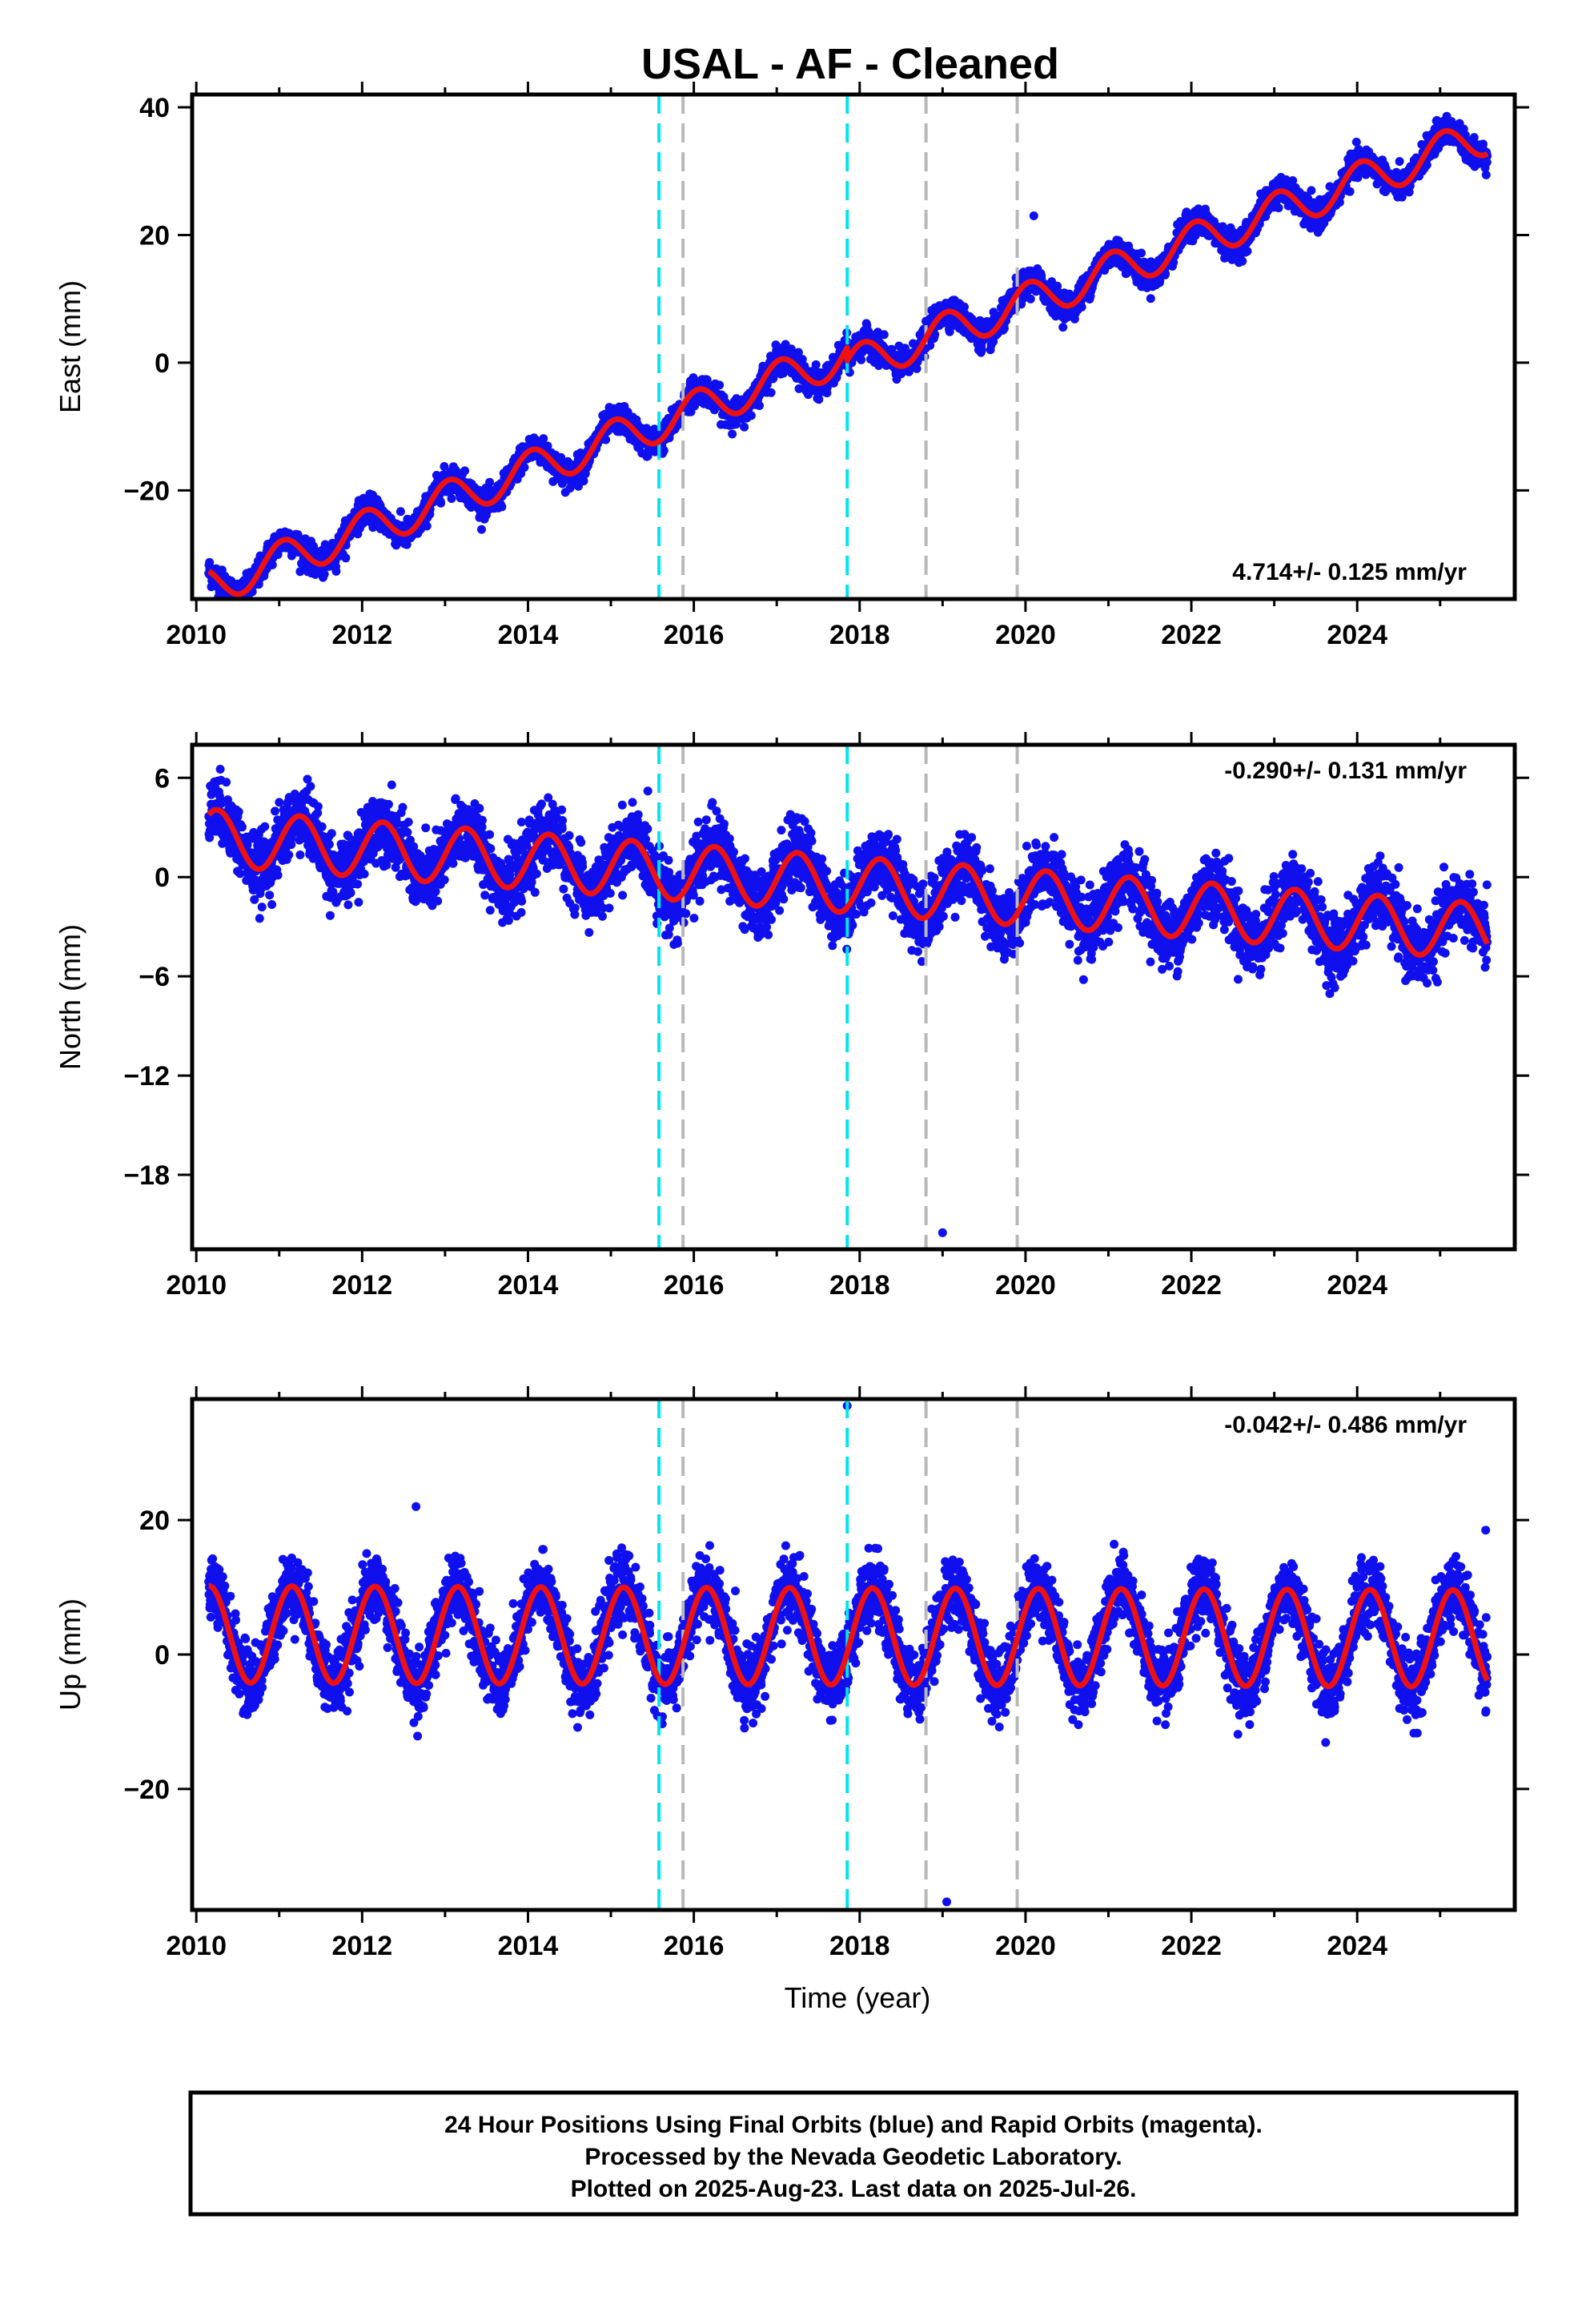  What do you see at coordinates (162, 363) in the screenshot?
I see `y-tick-label: 0` at bounding box center [162, 363].